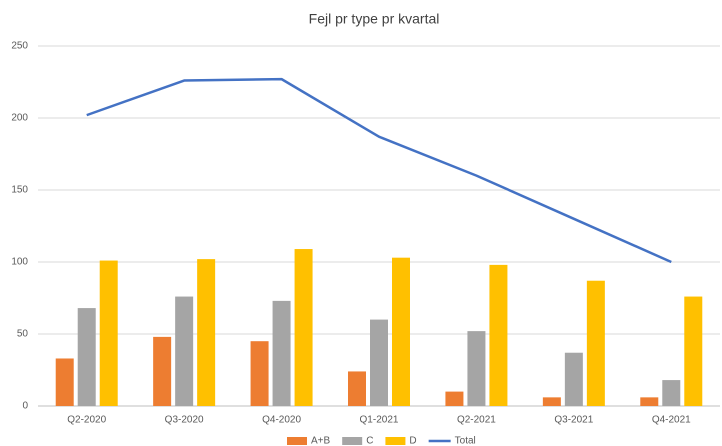 The image size is (722, 446). Describe the element at coordinates (465, 441) in the screenshot. I see `legend-label: Total` at that location.